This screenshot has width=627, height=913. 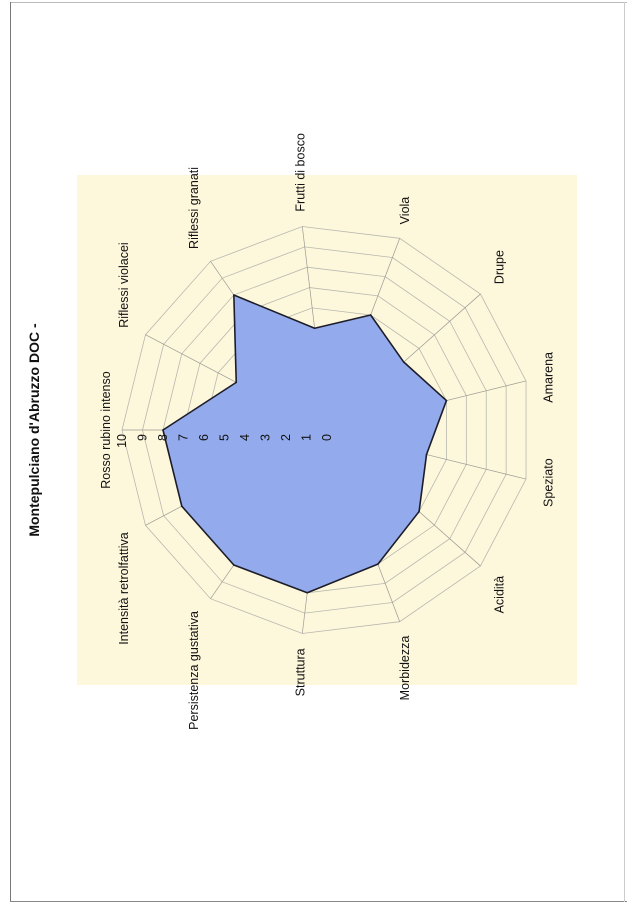 I want to click on page-border-left, so click(x=10, y=452).